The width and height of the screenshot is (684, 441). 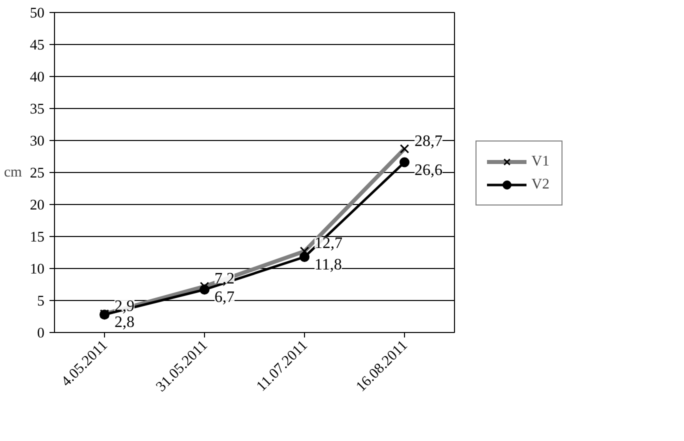 I want to click on data-label: 6,7, so click(x=224, y=297).